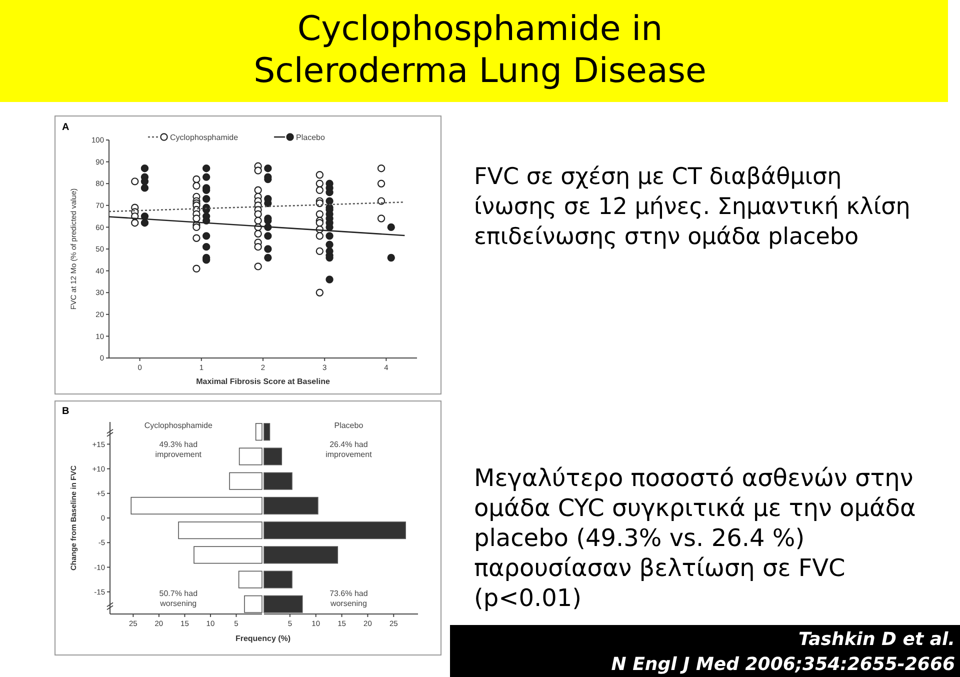  I want to click on x-axis-title: Maximal Fibrosis Score at Baseline, so click(263, 381).